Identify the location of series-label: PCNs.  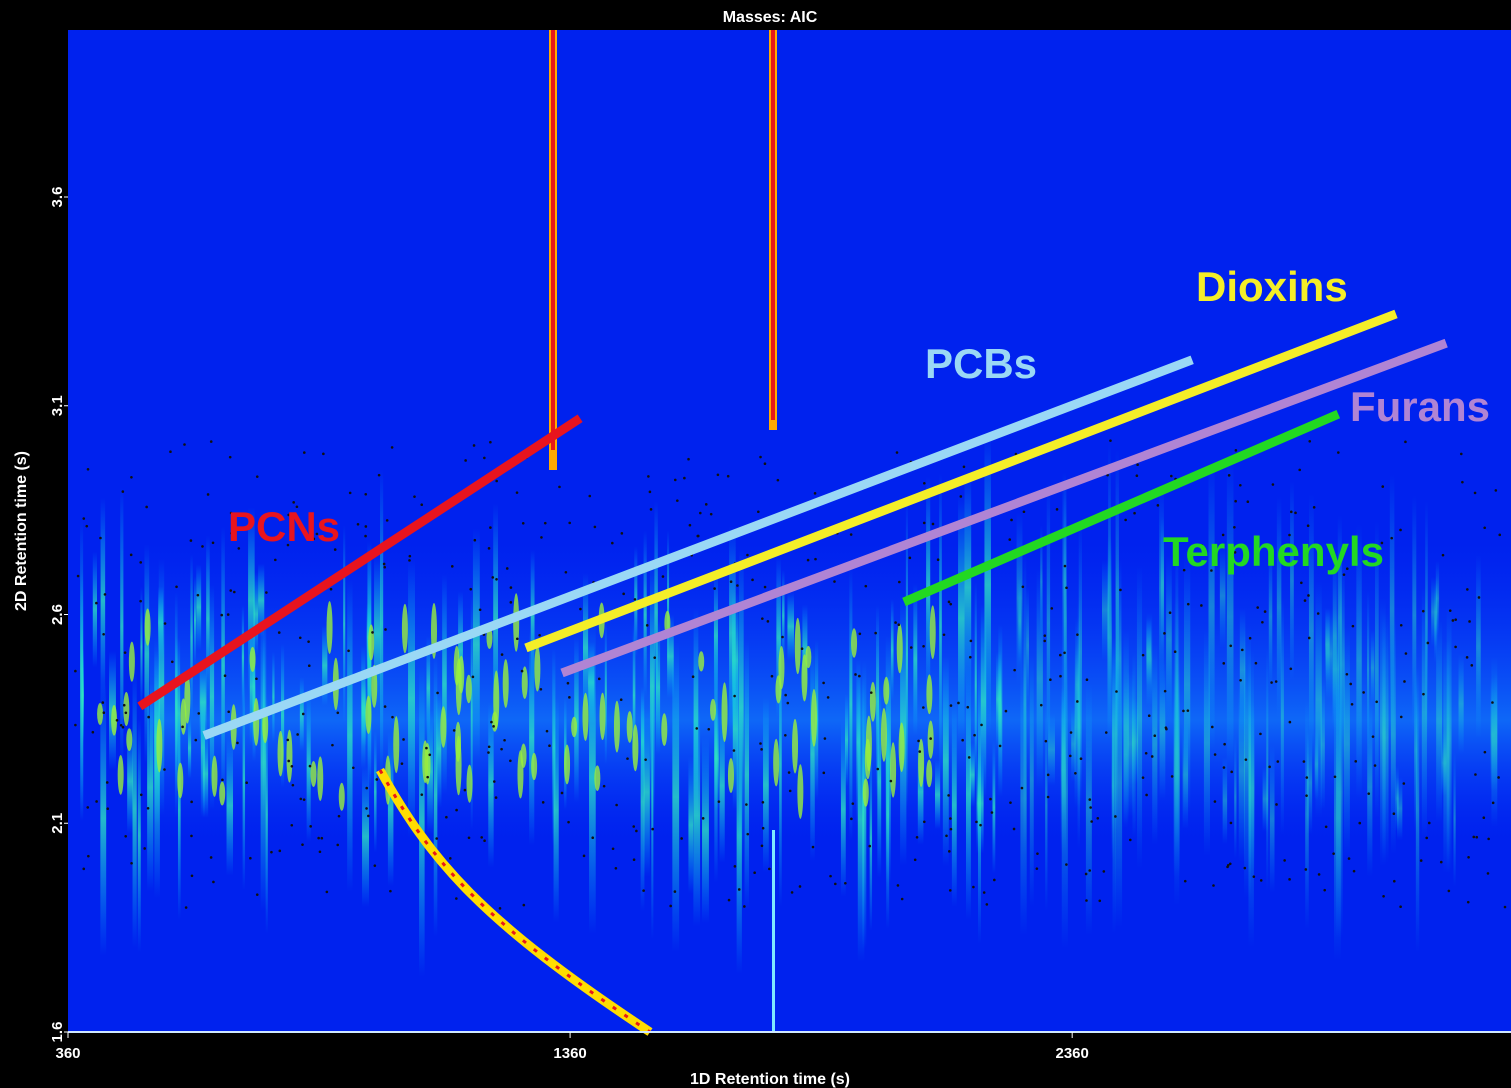
(284, 526).